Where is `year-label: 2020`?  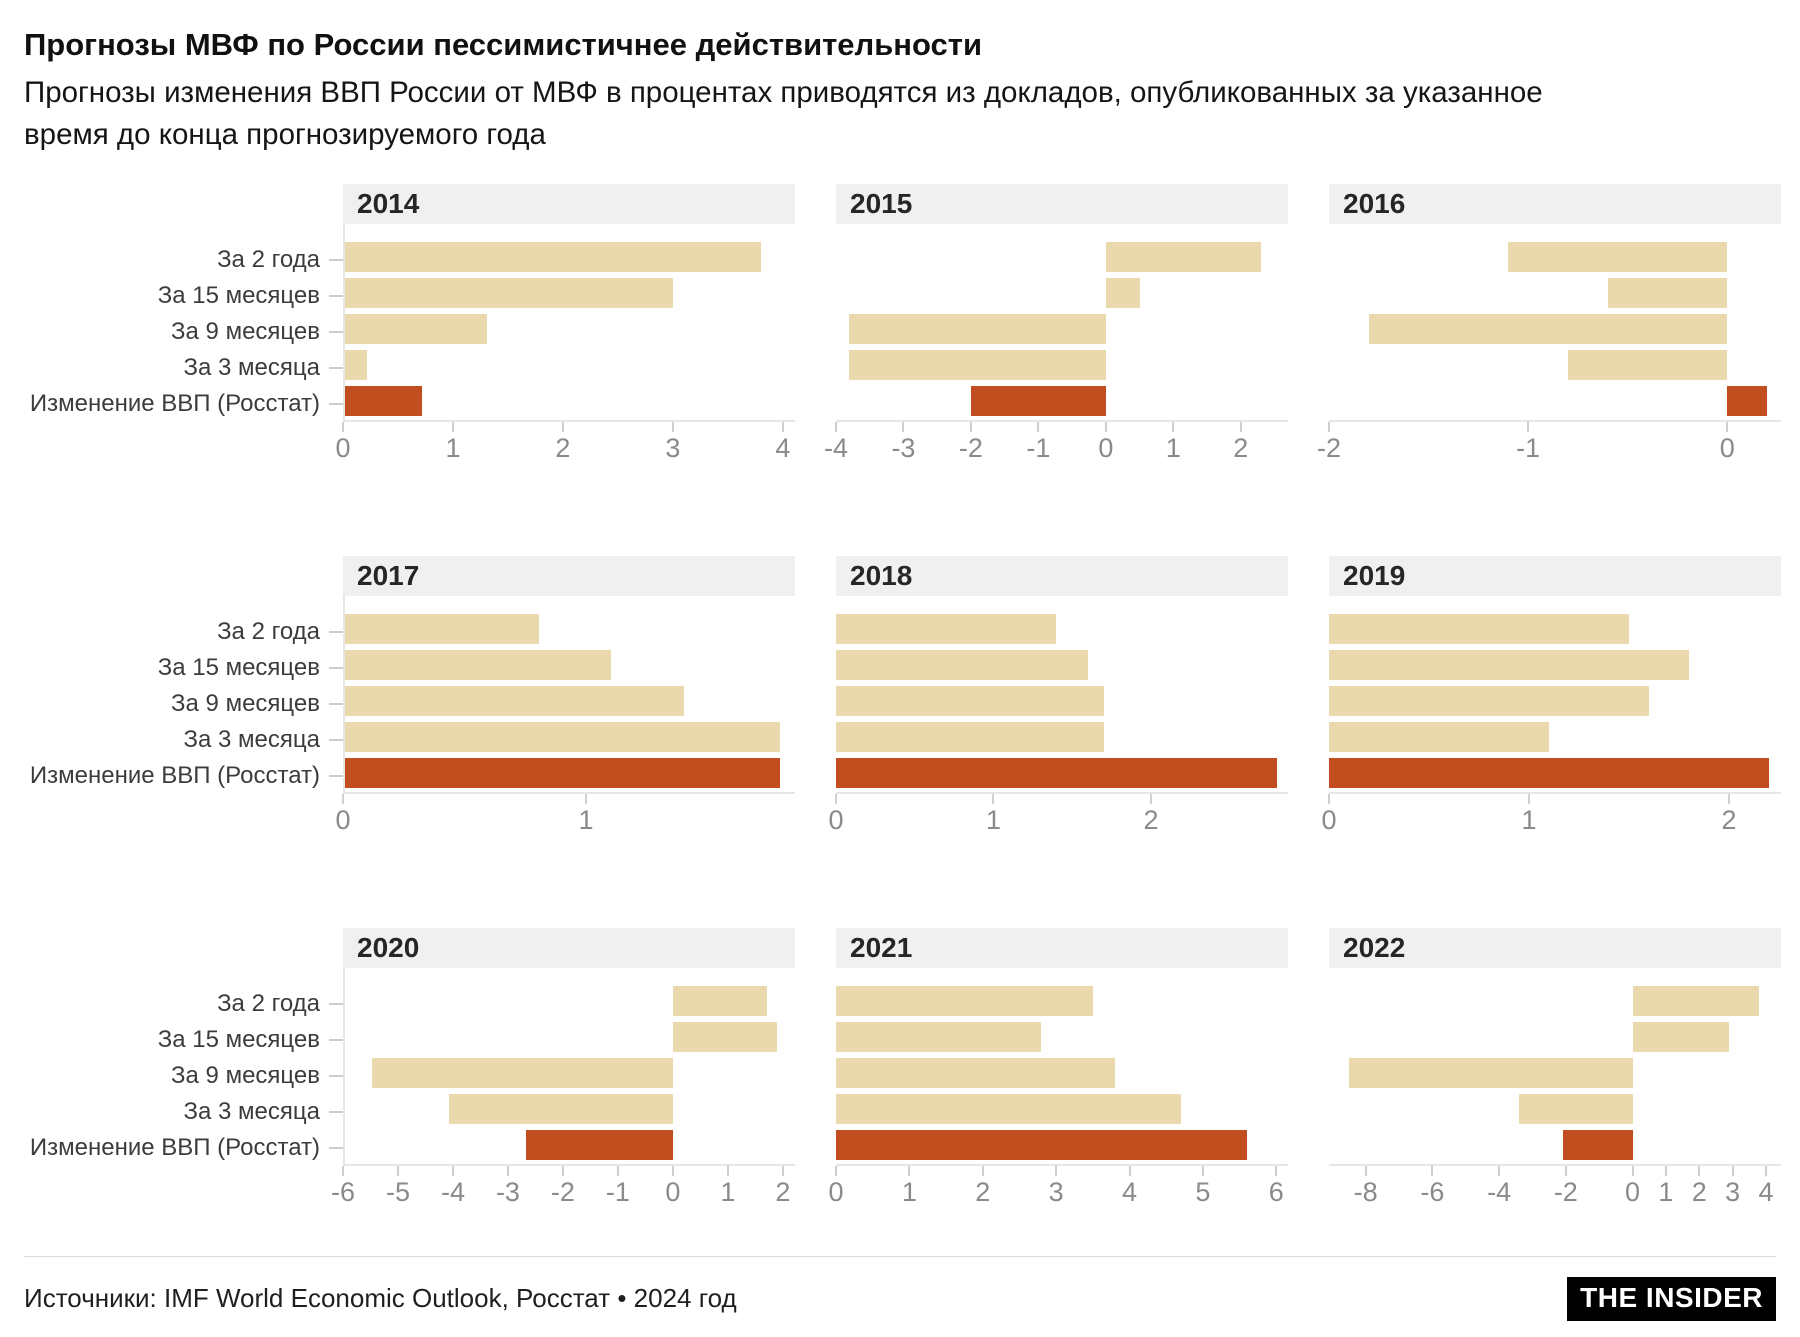
year-label: 2020 is located at coordinates (388, 947).